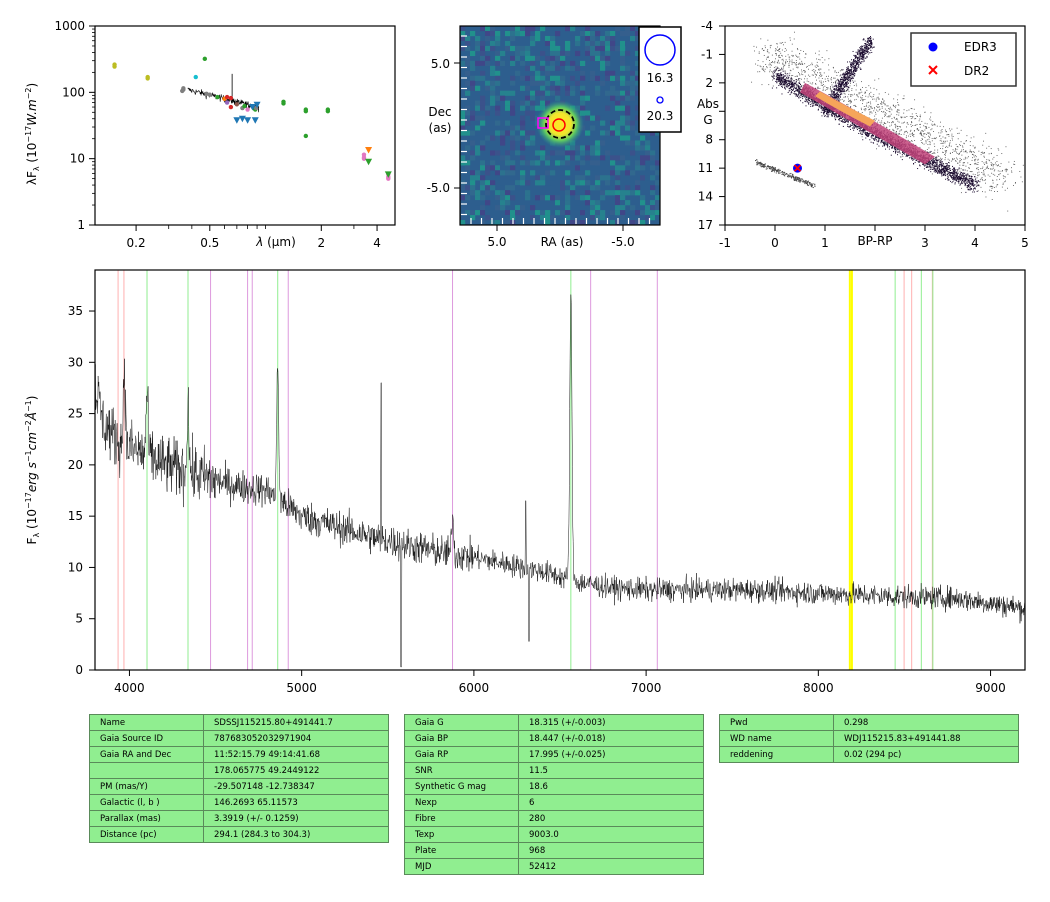 The image size is (1050, 902). What do you see at coordinates (439, 112) in the screenshot?
I see `image-ylabel-line1: Dec` at bounding box center [439, 112].